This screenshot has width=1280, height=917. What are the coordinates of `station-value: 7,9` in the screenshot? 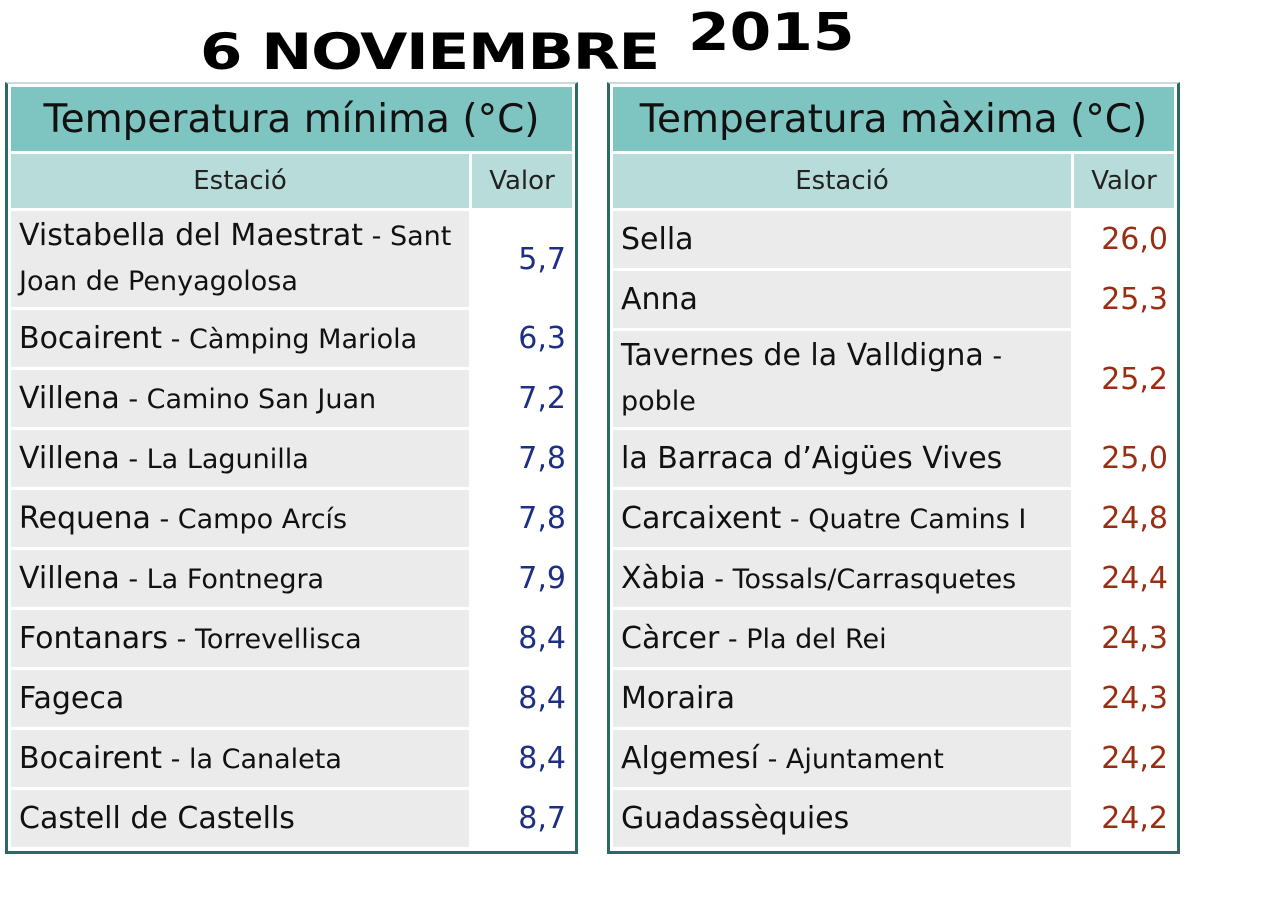 It's located at (522, 578).